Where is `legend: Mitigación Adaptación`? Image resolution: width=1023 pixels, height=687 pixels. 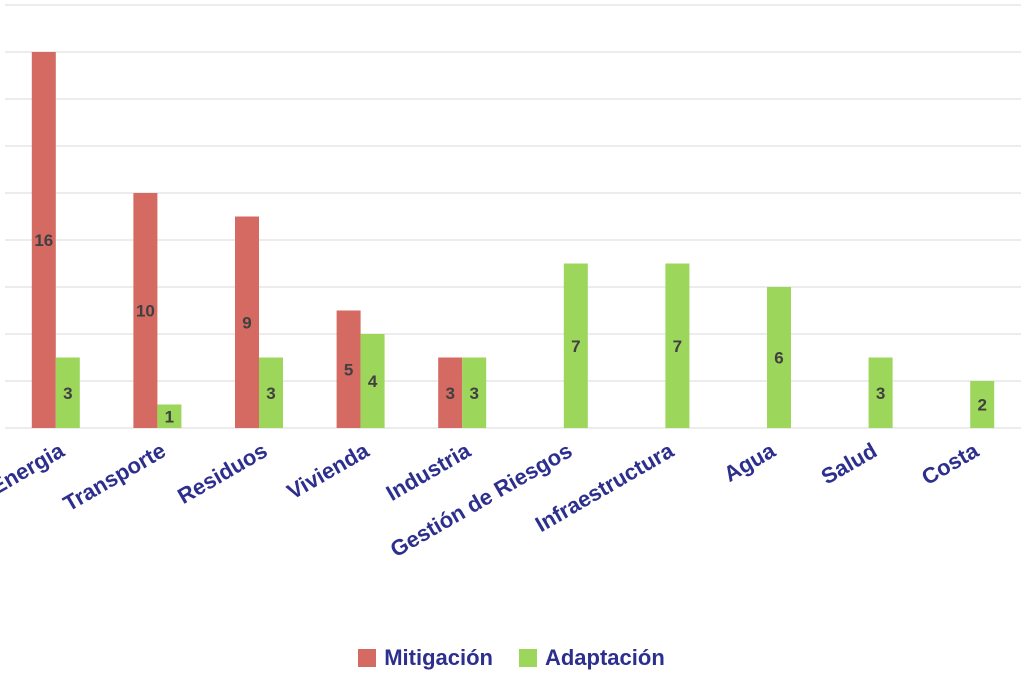 legend: Mitigación Adaptación is located at coordinates (511, 658).